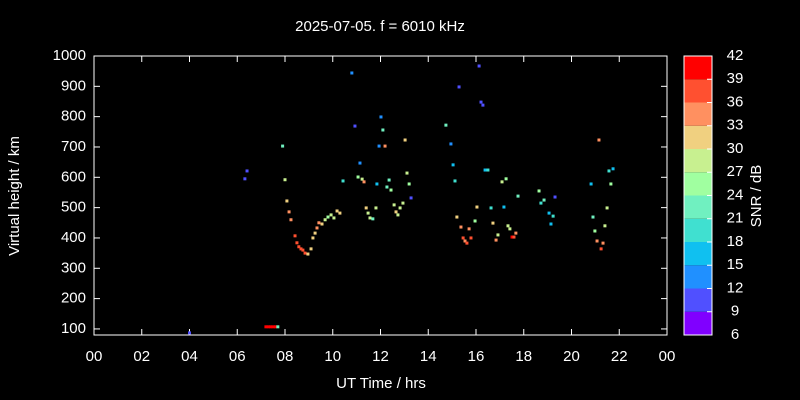 The height and width of the screenshot is (400, 800). Describe the element at coordinates (237, 356) in the screenshot. I see `x-tick-label: 06` at that location.